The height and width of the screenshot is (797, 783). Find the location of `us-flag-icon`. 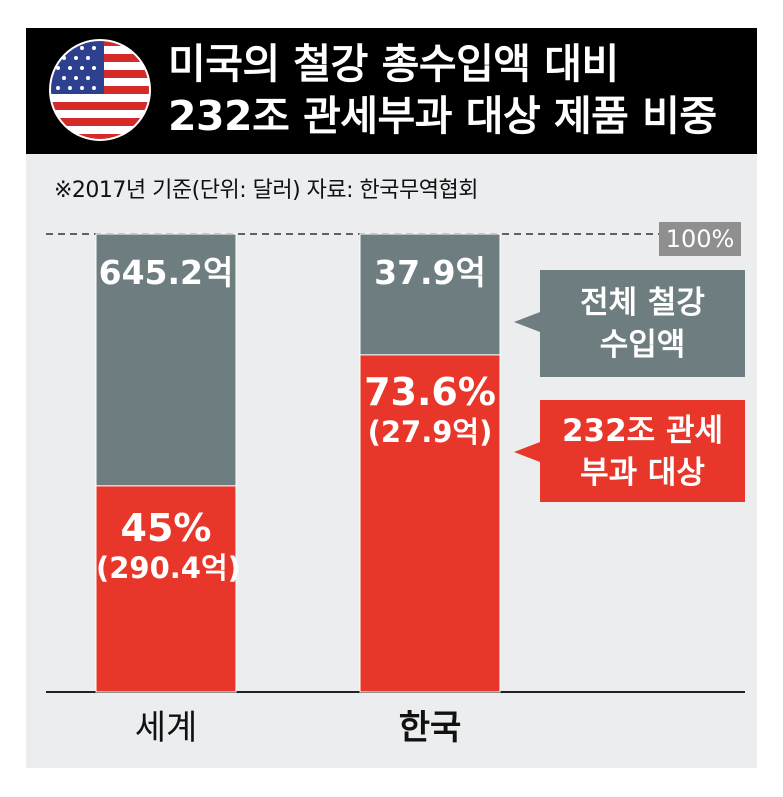

us-flag-icon is located at coordinates (100, 90).